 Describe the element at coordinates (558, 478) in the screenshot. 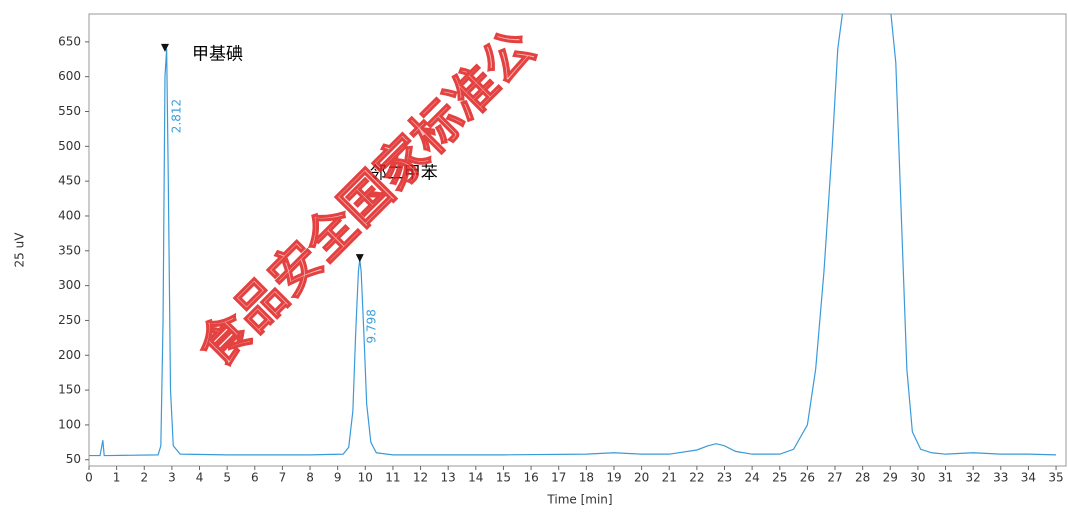

I see `x-tick-label: 17` at that location.